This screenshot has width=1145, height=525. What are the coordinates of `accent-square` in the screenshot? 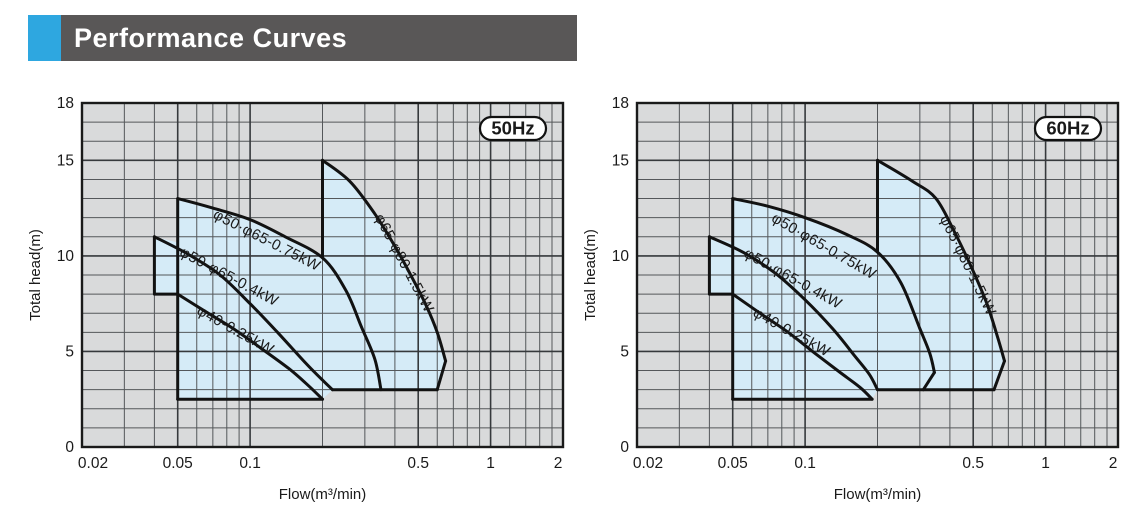 It's located at (44, 38).